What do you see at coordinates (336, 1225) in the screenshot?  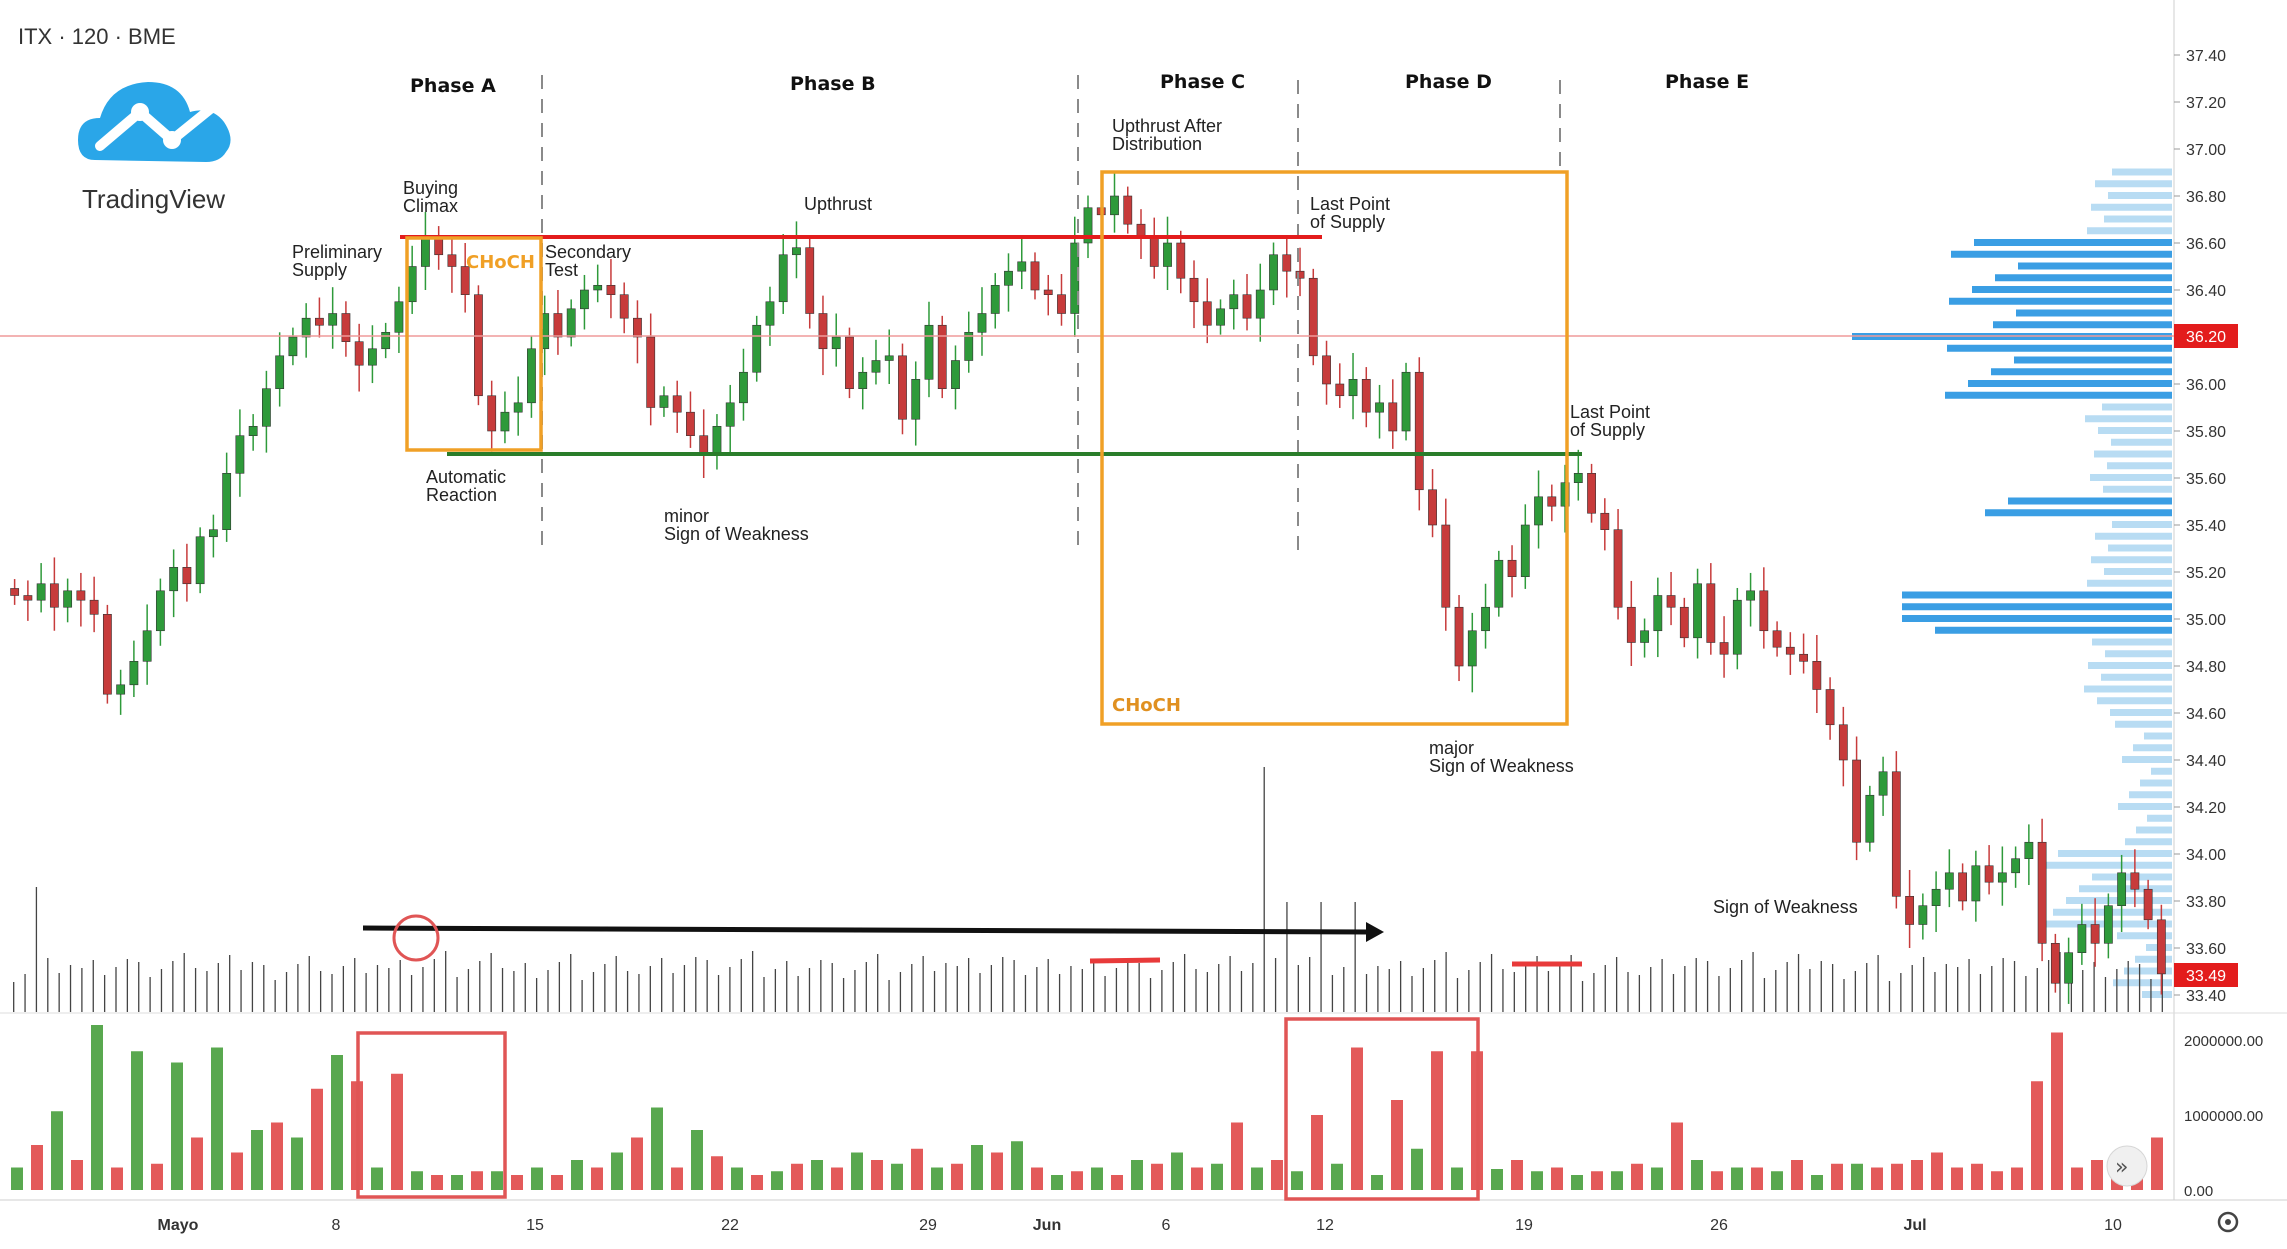 I see `time-tick-label: 8` at bounding box center [336, 1225].